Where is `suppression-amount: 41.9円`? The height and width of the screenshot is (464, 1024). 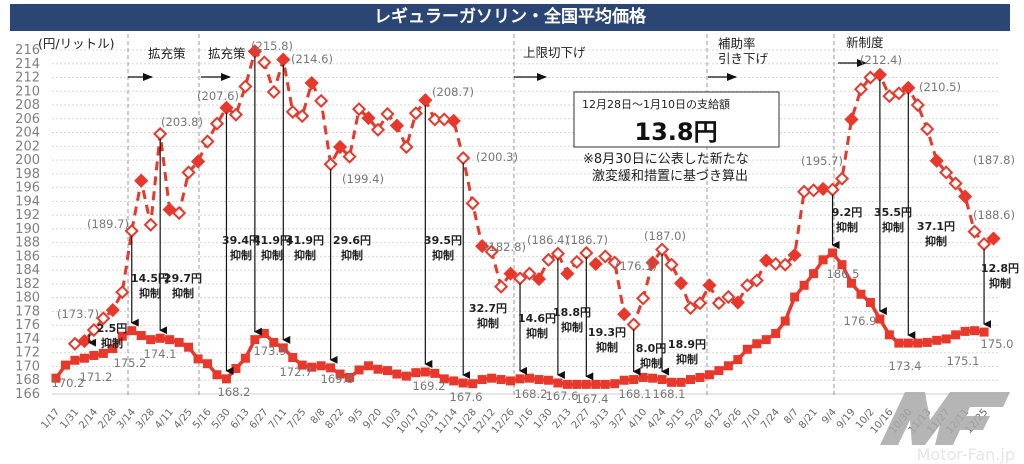
suppression-amount: 41.9円 is located at coordinates (272, 240).